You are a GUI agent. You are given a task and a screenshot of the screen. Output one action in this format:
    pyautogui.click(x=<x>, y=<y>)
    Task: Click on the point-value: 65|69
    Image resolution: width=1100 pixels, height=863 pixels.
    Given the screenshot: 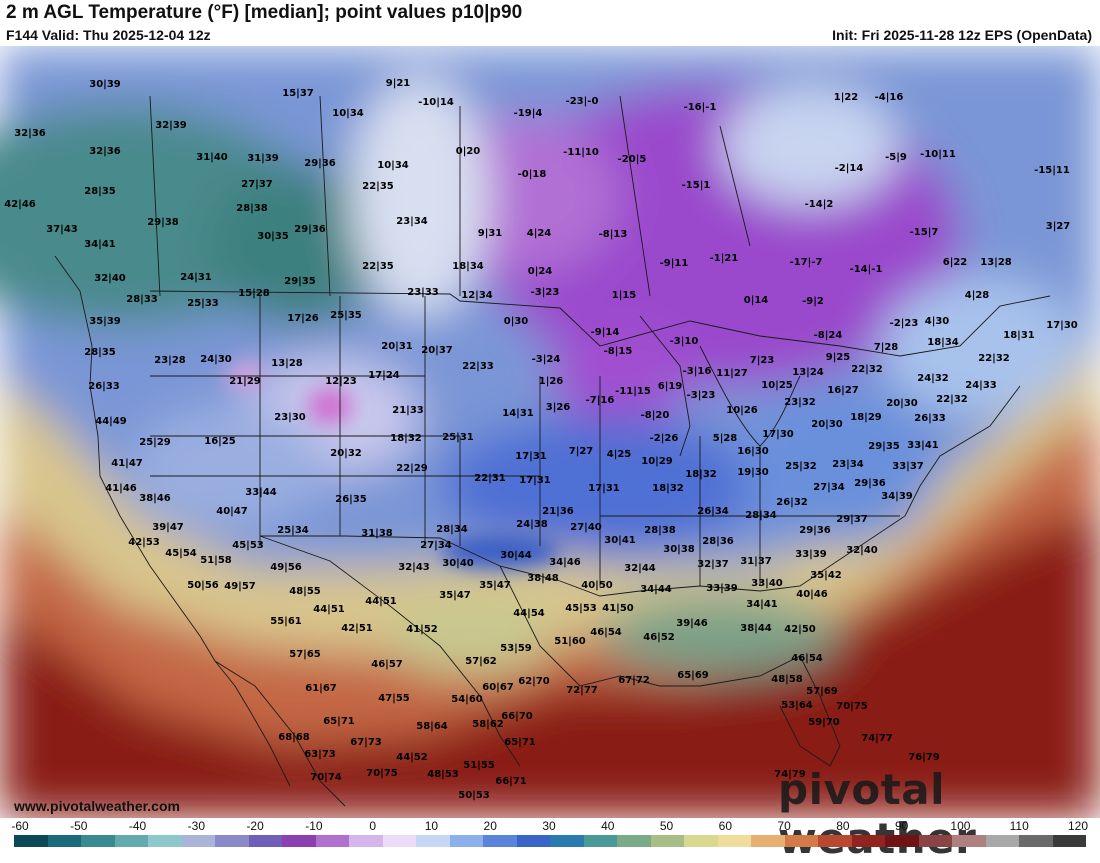 What is the action you would take?
    pyautogui.click(x=693, y=675)
    